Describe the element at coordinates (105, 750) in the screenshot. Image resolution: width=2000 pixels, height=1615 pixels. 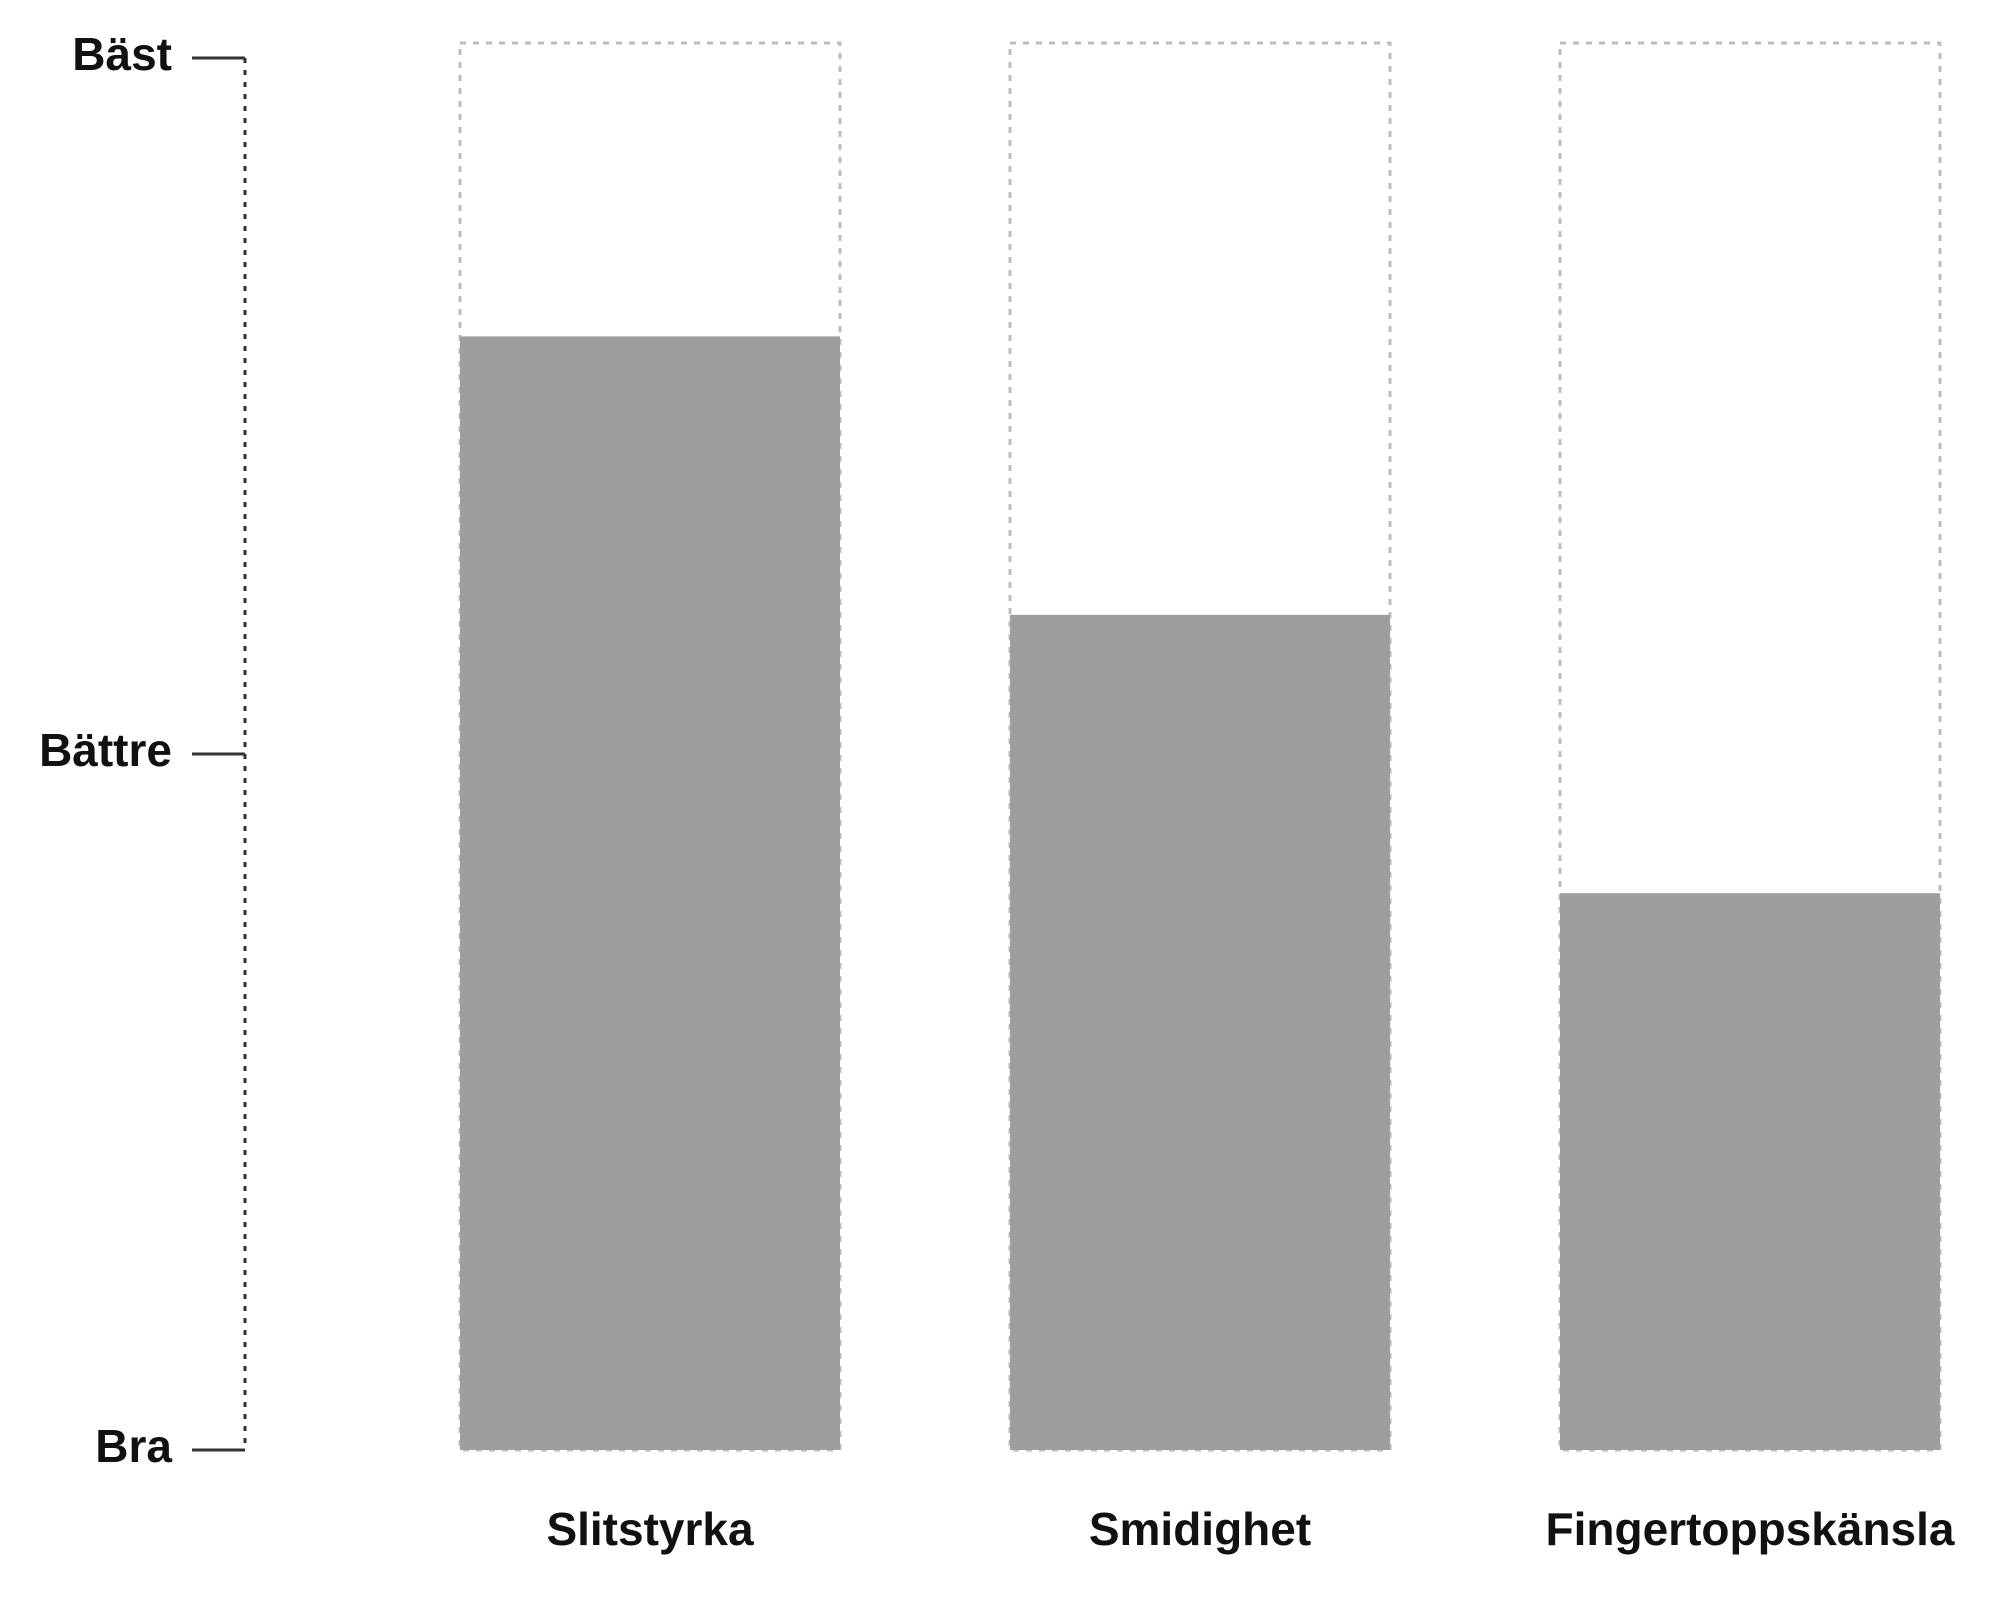
I see `y-tick-label: Bättre` at that location.